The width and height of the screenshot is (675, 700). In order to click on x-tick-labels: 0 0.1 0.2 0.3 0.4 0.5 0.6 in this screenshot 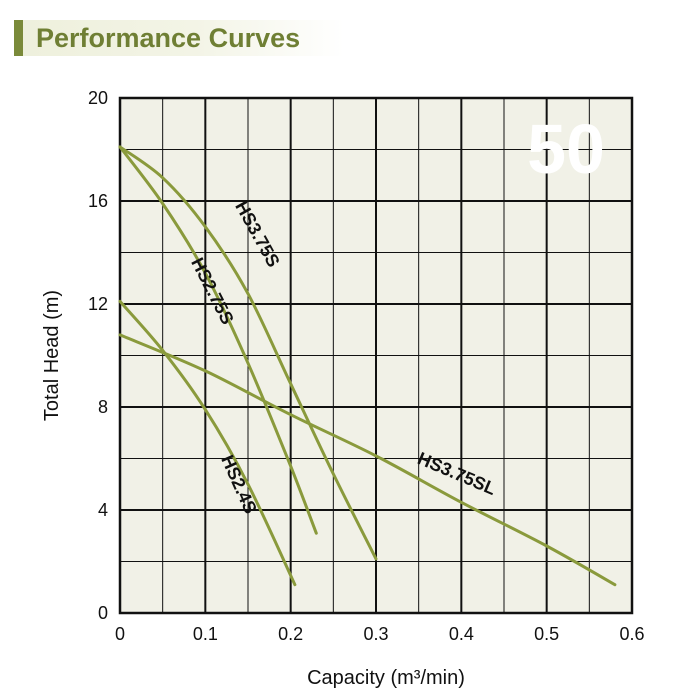, I will do `click(380, 634)`.